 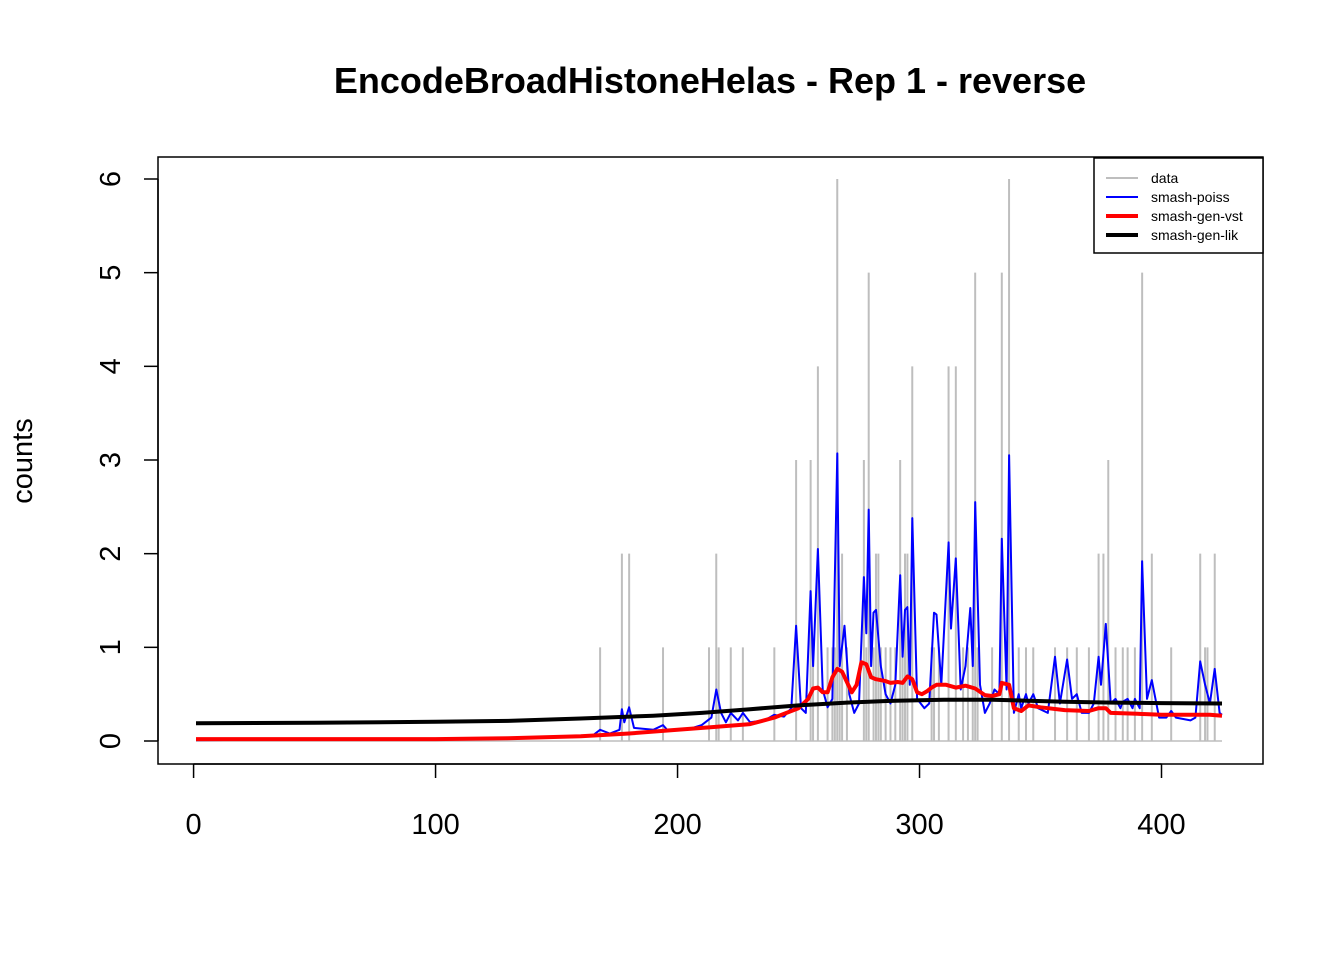 I want to click on series-smash-gen-lik, so click(x=709, y=711).